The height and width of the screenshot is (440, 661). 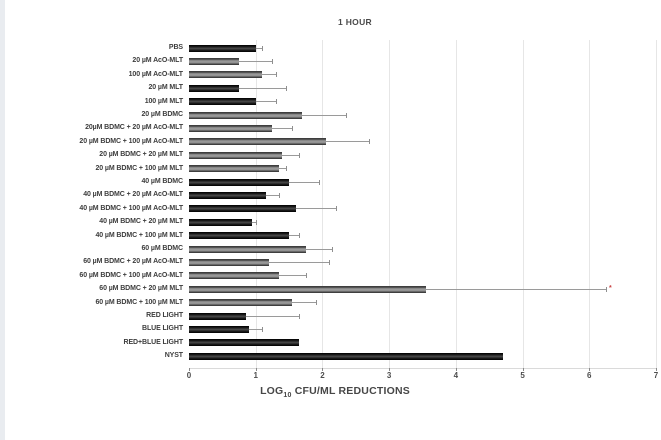 I want to click on category-label: 60 µM BDMC + 20 µM MLT, so click(x=141, y=289).